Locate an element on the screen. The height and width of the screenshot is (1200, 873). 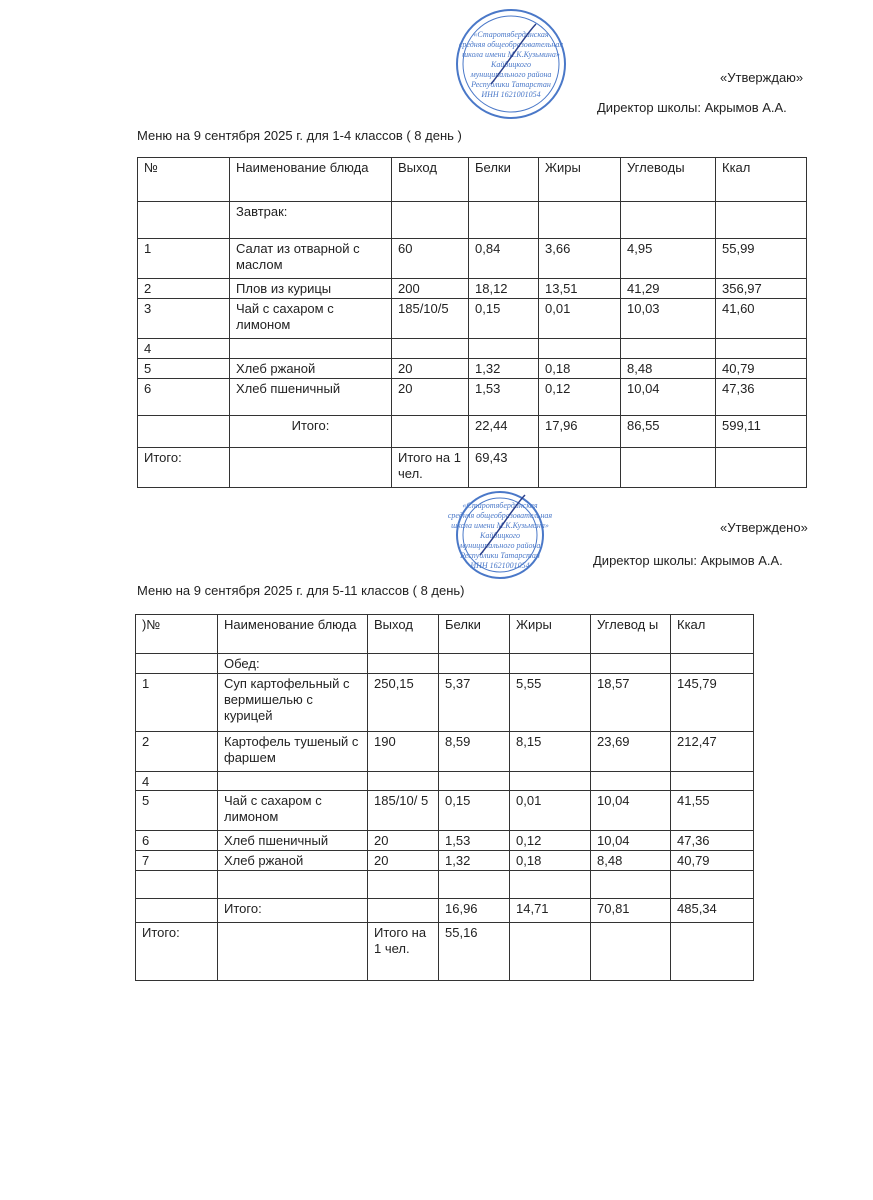
table-cell: Салат из отварной с маслом is located at coordinates (310, 258).